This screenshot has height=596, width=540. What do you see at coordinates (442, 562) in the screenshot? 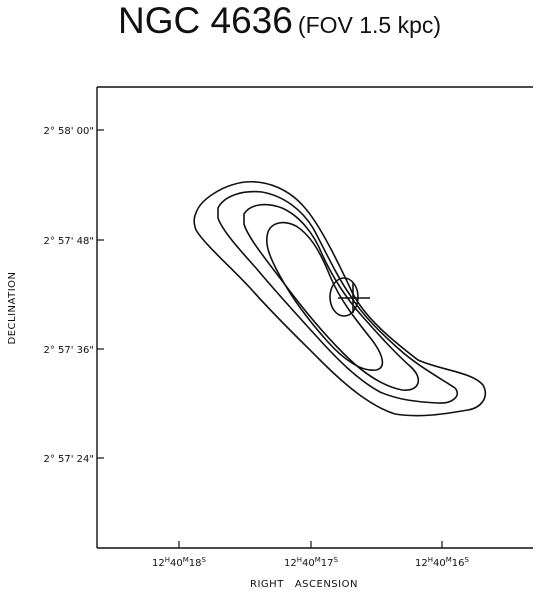
I see `ra-tick-label: 12H40M16S` at bounding box center [442, 562].